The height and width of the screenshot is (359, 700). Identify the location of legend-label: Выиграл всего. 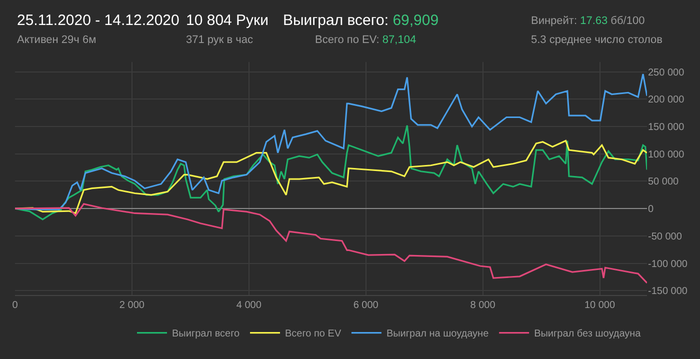
(206, 334).